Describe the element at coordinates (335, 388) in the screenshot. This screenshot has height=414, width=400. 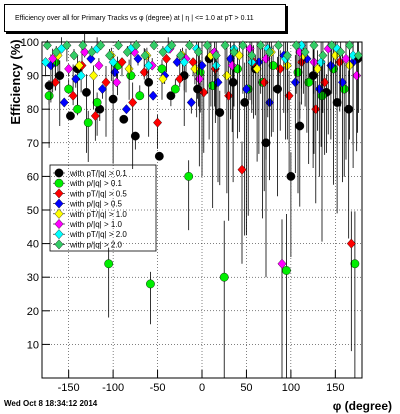
I see `x-tick-label: 150` at that location.